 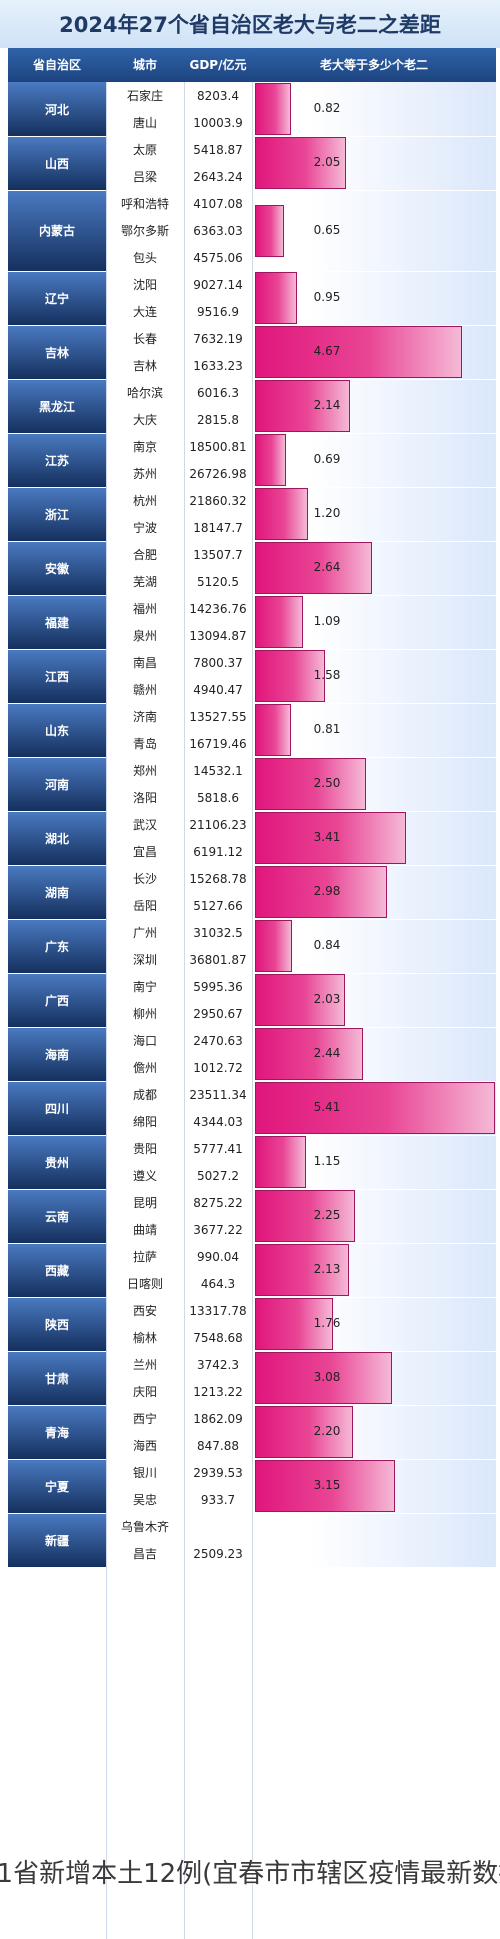 I want to click on gdp-value: 4107.08, so click(x=218, y=203).